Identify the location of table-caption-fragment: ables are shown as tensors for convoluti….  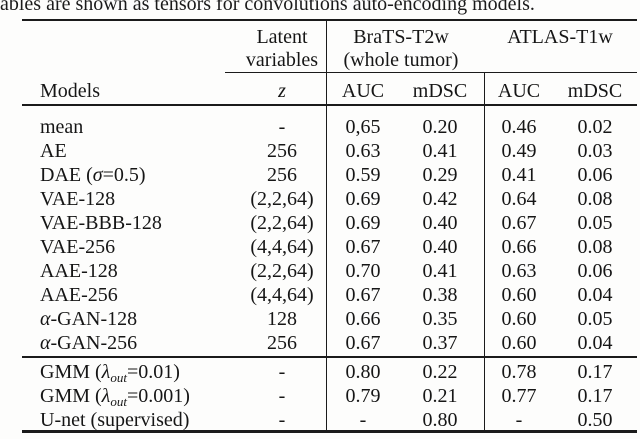
(267, 7).